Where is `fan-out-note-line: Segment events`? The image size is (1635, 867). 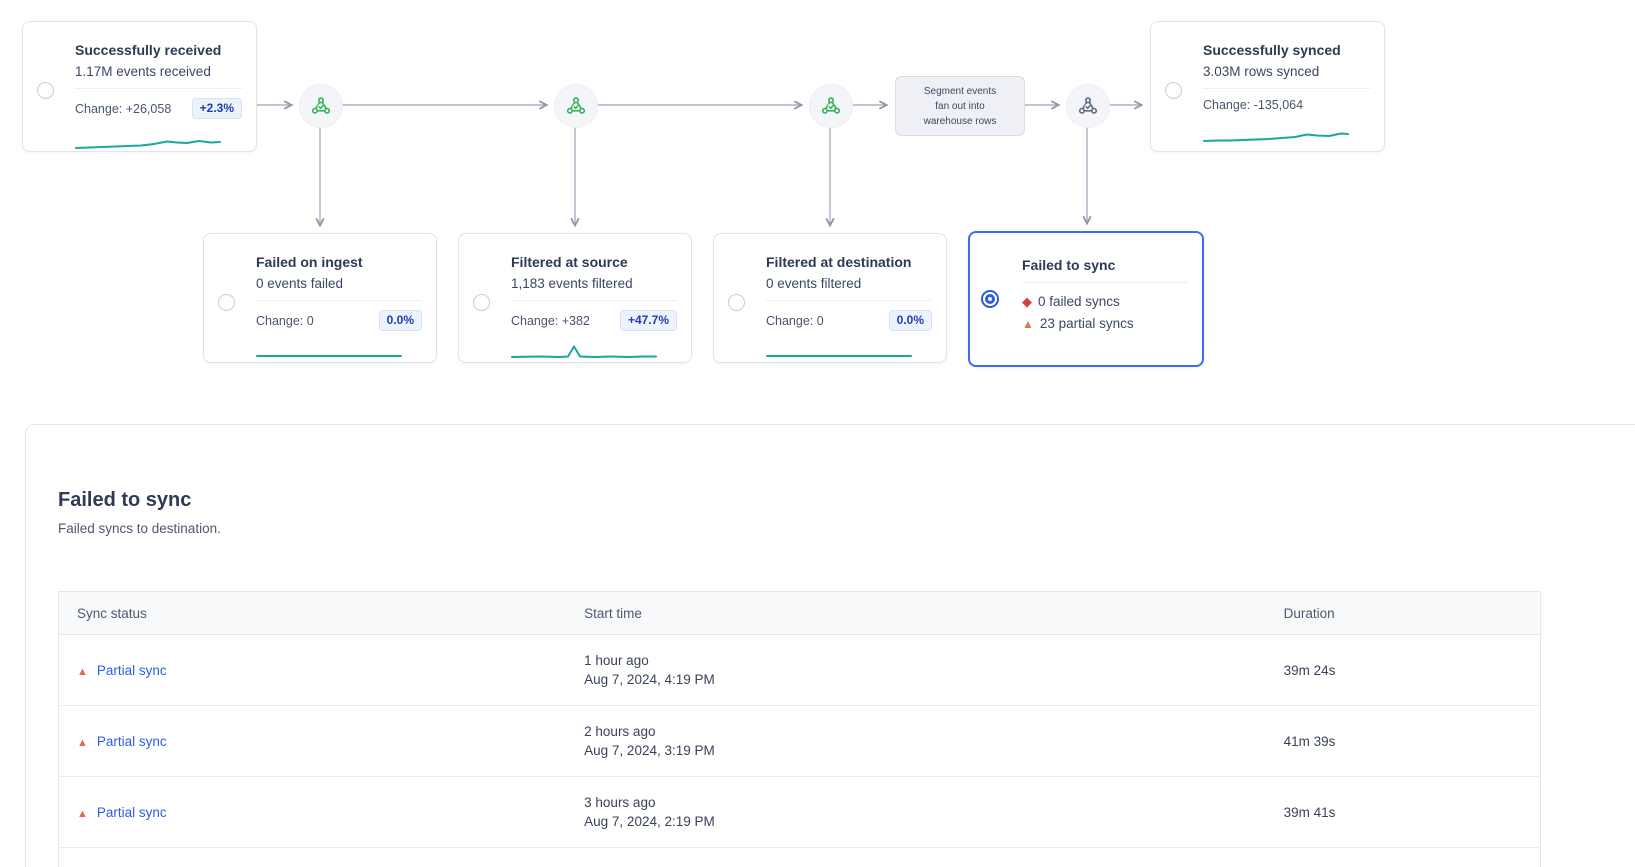
fan-out-note-line: Segment events is located at coordinates (960, 91).